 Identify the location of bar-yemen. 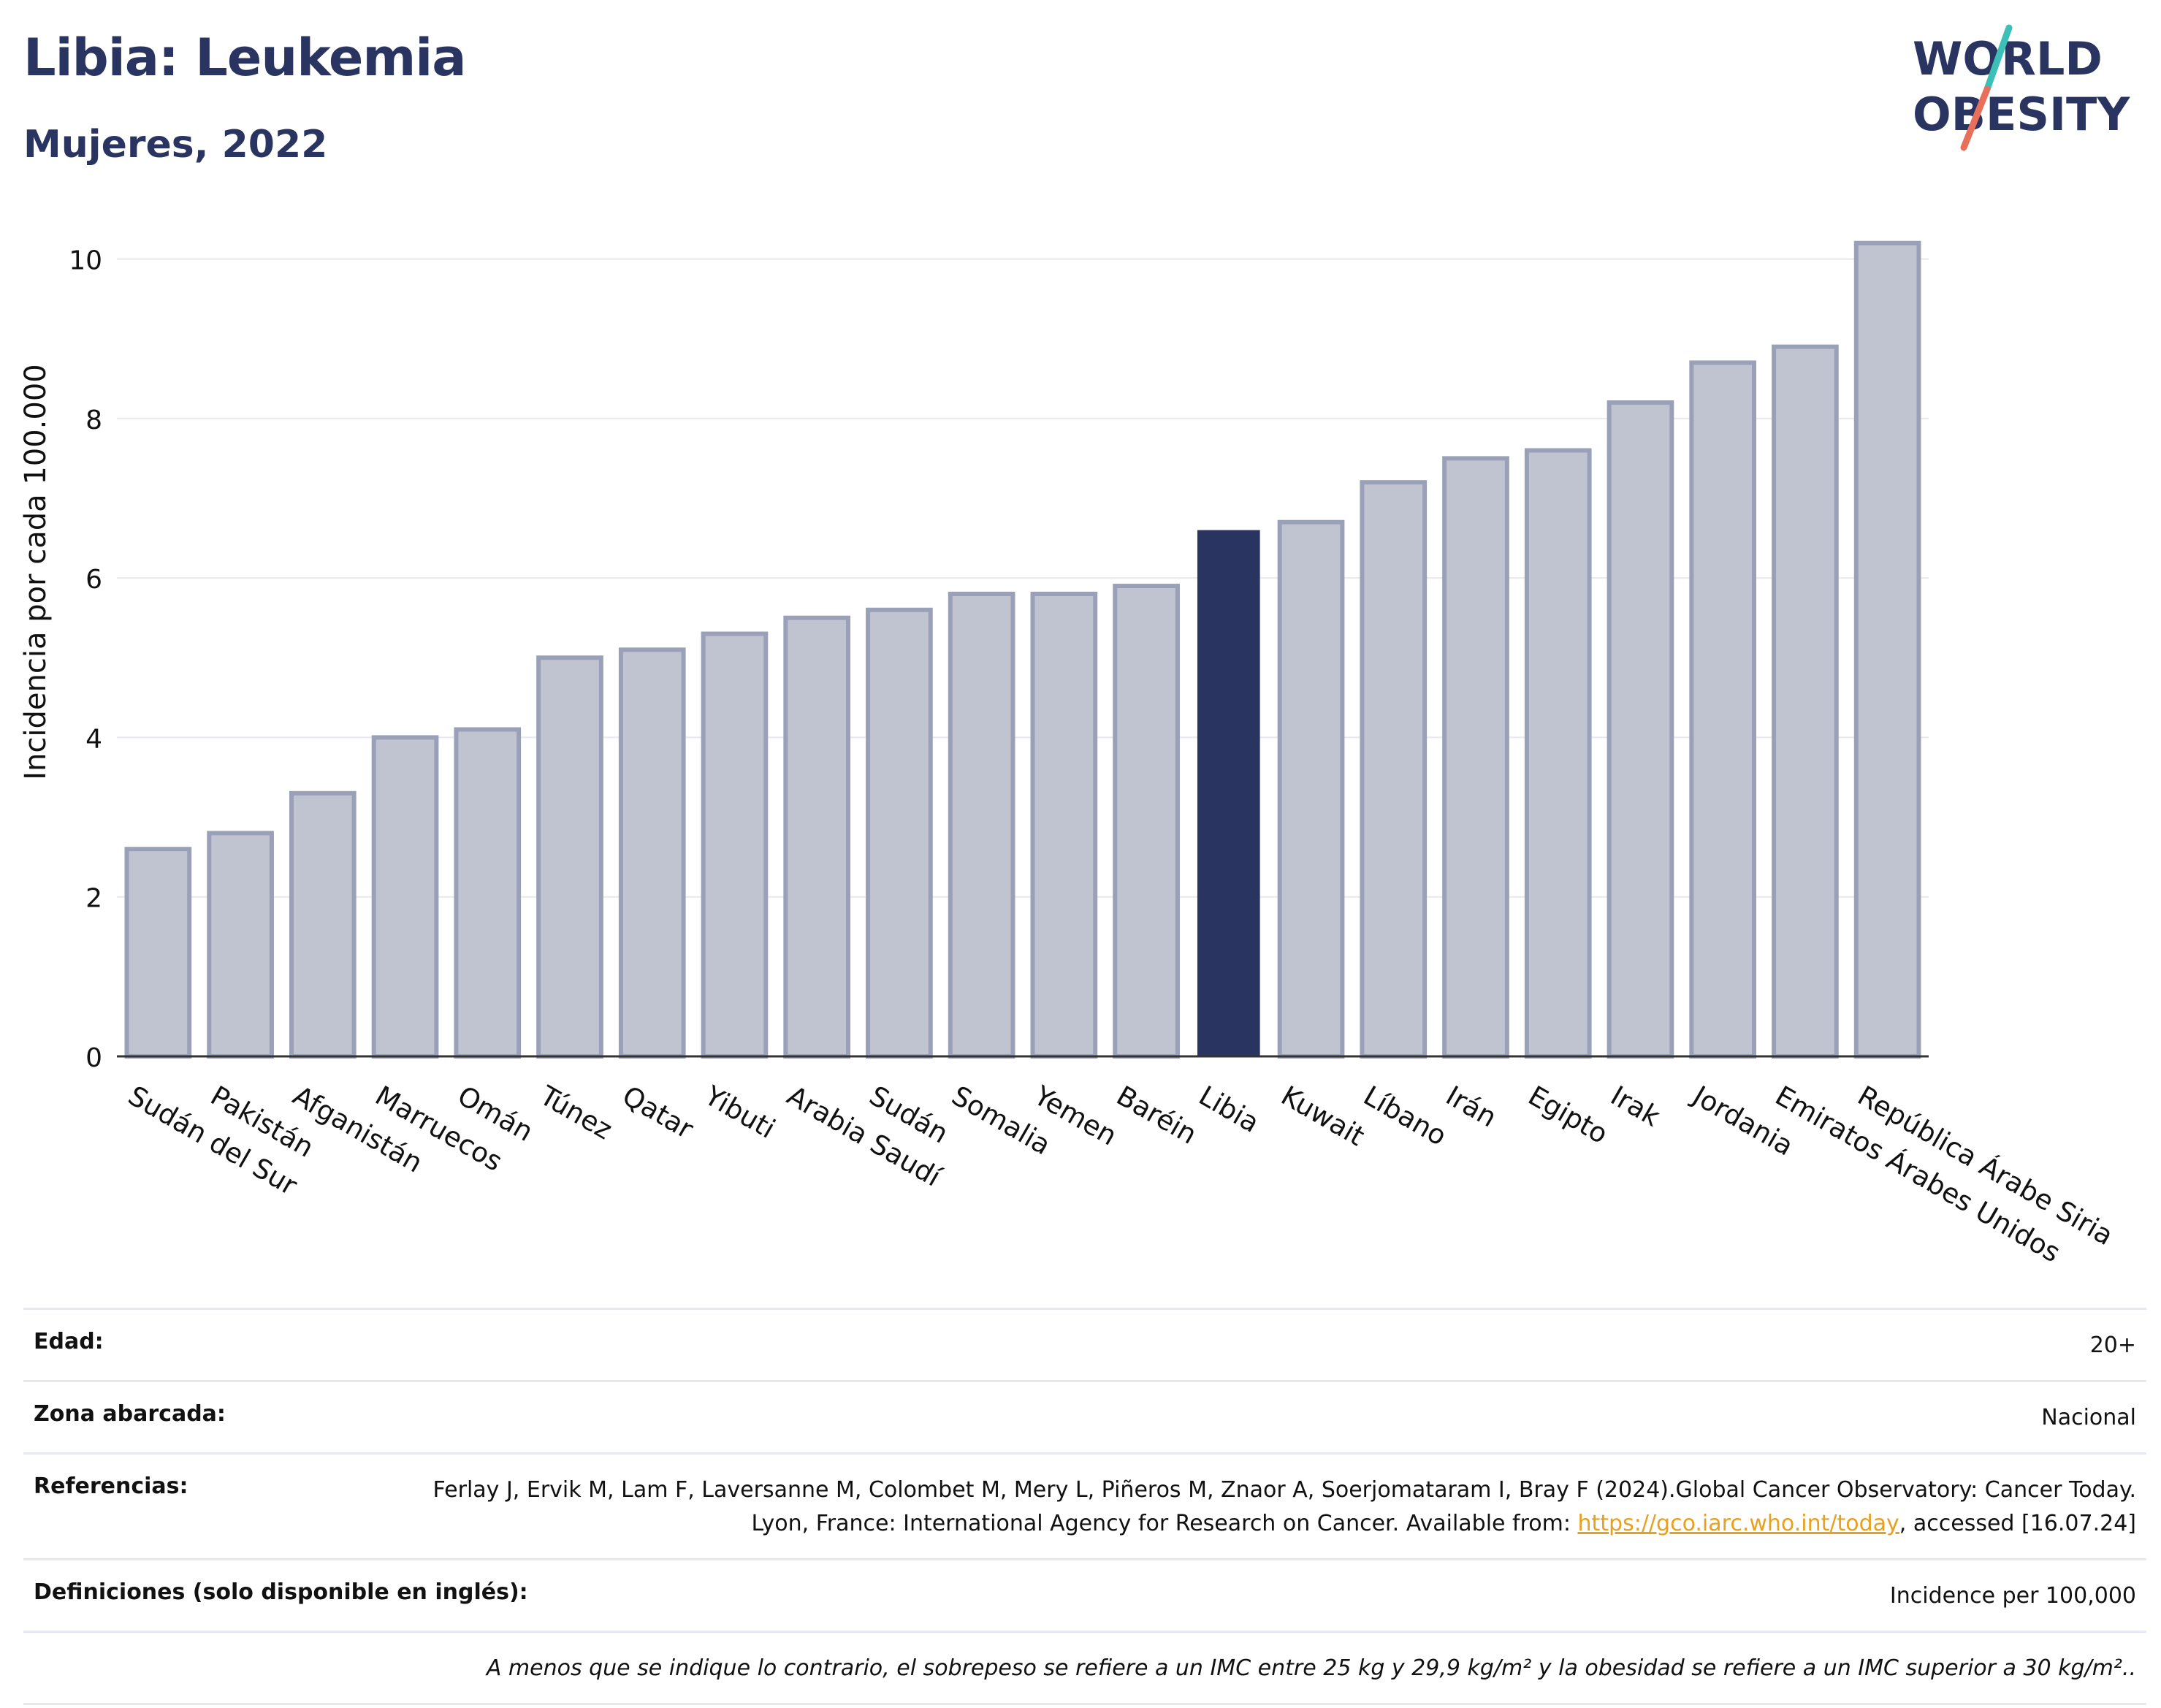
(1064, 825).